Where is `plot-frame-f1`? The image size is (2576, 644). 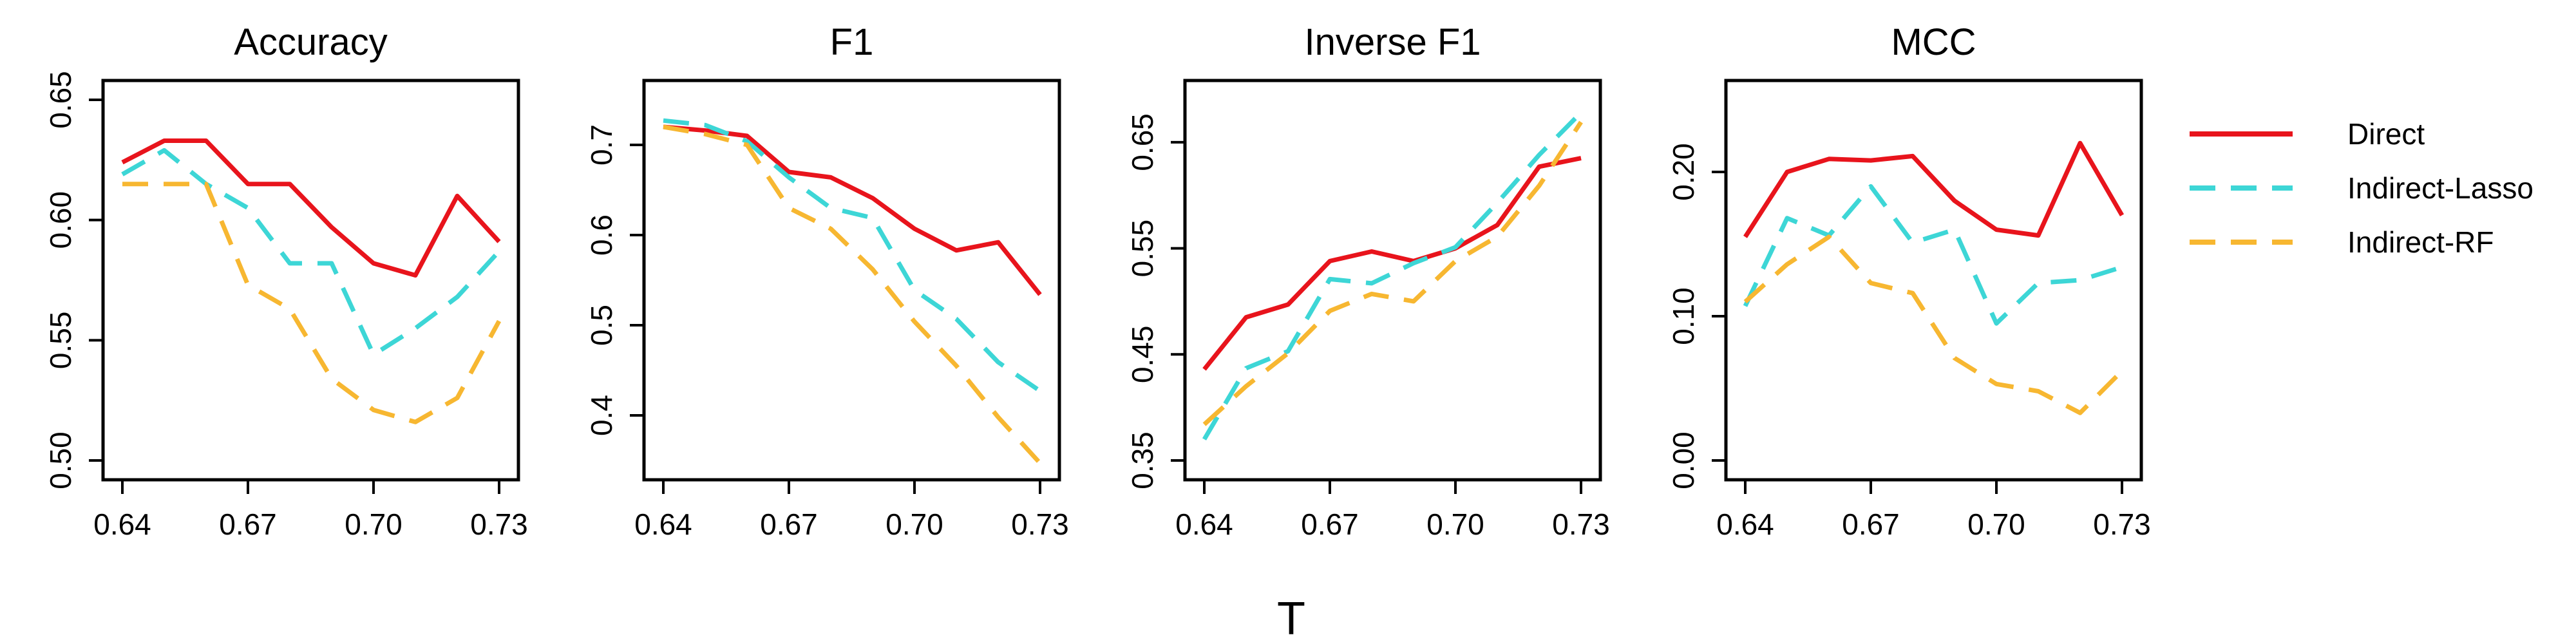 plot-frame-f1 is located at coordinates (851, 280).